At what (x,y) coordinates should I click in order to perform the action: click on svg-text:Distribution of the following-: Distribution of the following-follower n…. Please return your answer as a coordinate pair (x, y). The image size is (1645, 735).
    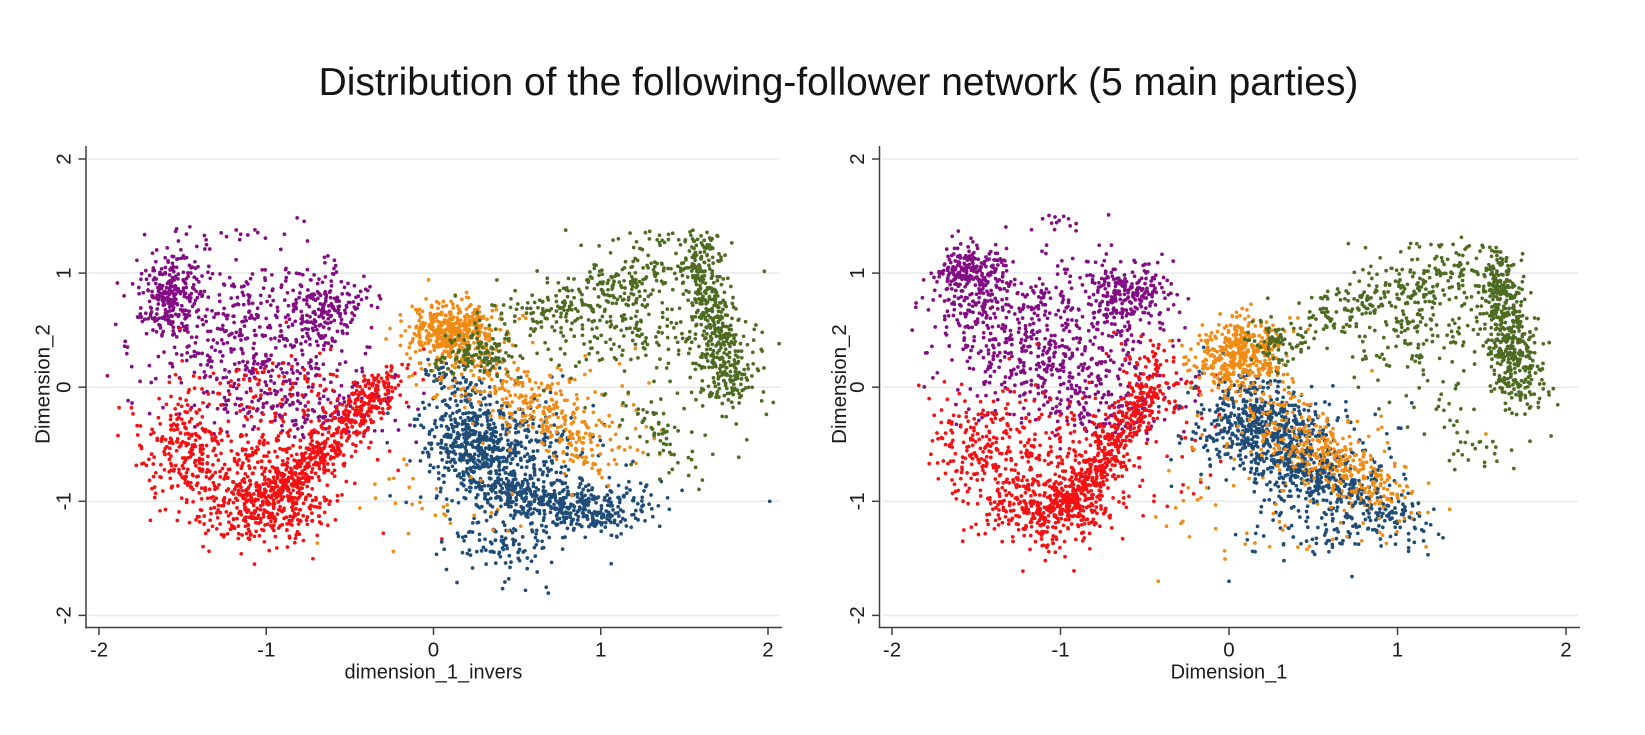
    Looking at the image, I should click on (839, 82).